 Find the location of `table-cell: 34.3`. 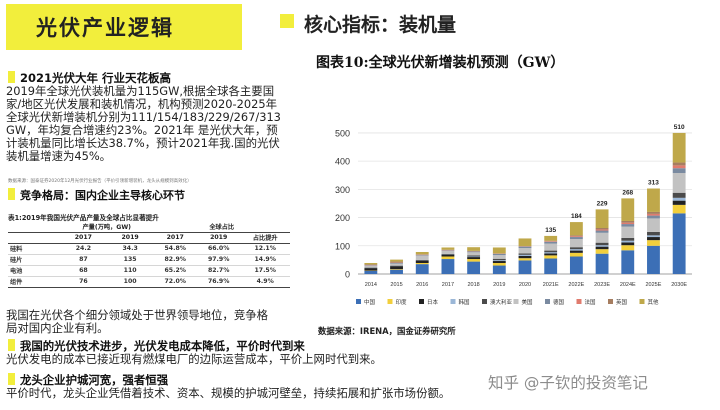

table-cell: 34.3 is located at coordinates (130, 249).